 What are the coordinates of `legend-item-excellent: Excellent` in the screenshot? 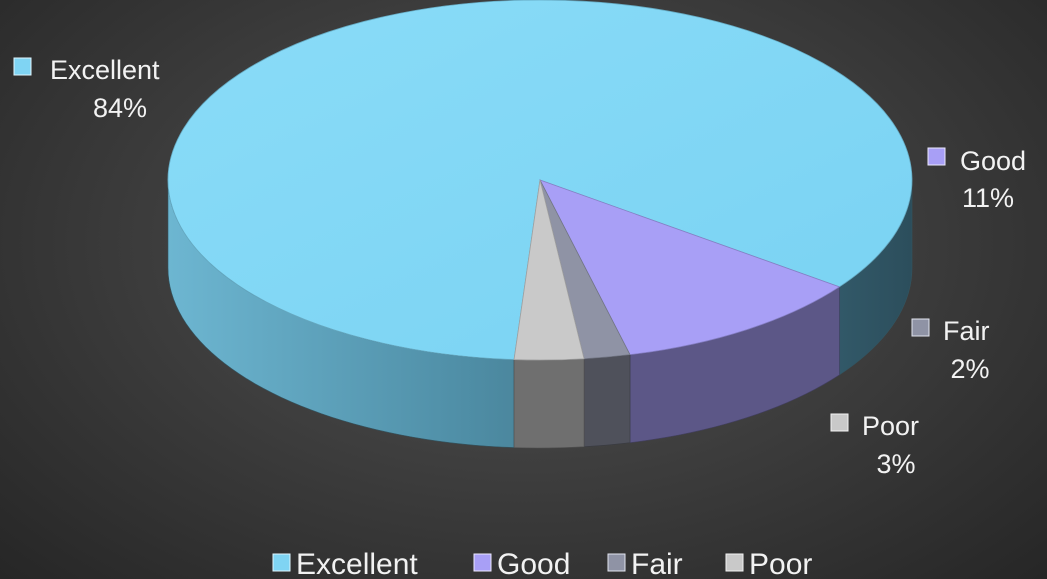 It's located at (345, 563).